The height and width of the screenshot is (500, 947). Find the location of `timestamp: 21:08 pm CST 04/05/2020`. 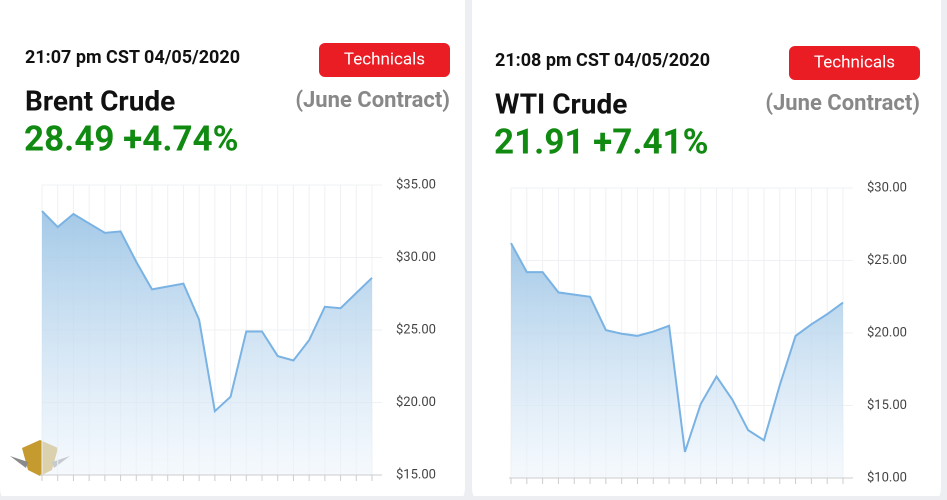

timestamp: 21:08 pm CST 04/05/2020 is located at coordinates (602, 60).